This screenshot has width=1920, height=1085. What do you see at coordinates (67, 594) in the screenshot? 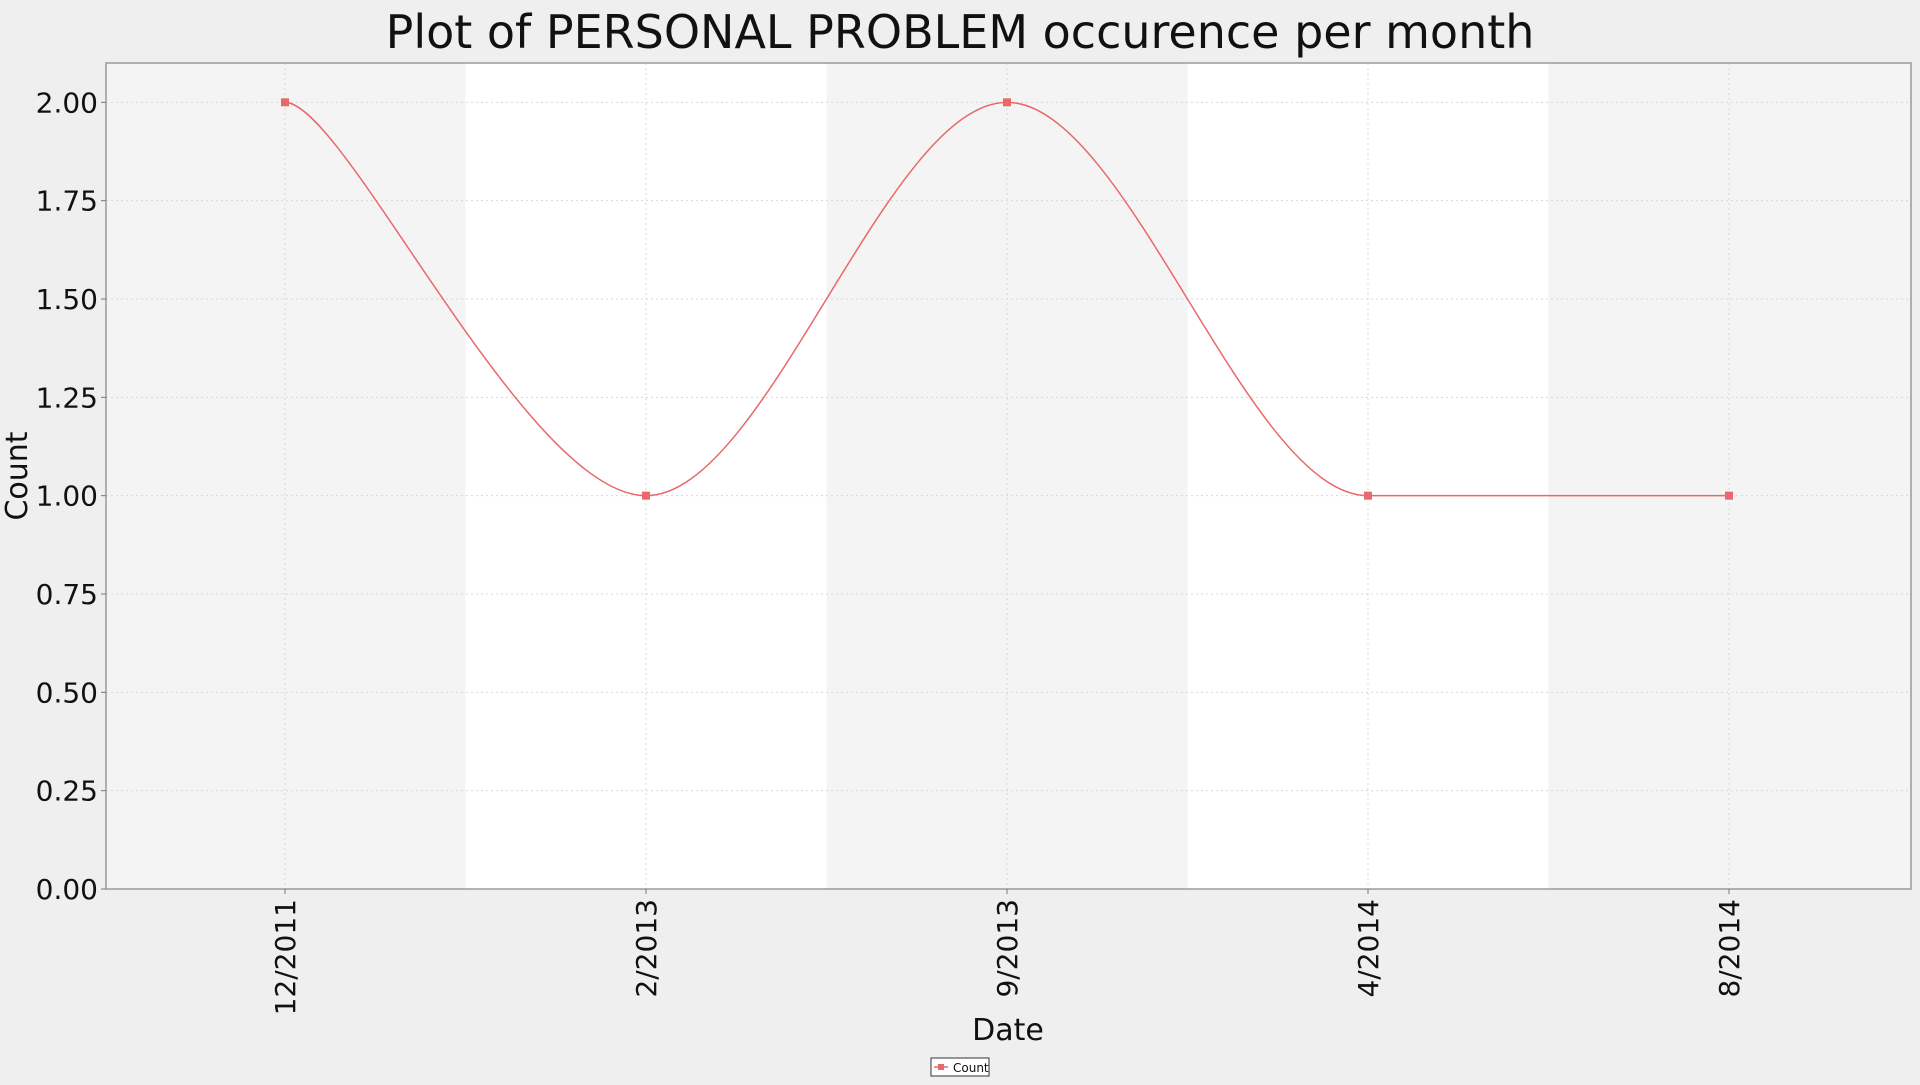
I see `y-tick-label: 0.75` at bounding box center [67, 594].